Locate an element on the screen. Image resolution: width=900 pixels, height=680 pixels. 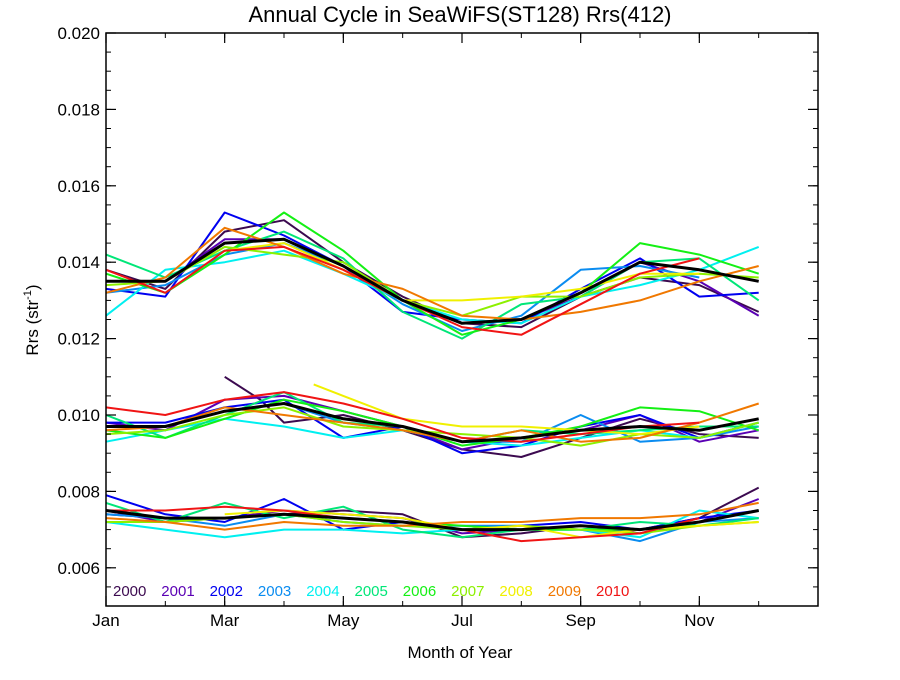
chart-title: Annual Cycle in SeaWiFS(ST128) Rrs(412) is located at coordinates (459, 14).